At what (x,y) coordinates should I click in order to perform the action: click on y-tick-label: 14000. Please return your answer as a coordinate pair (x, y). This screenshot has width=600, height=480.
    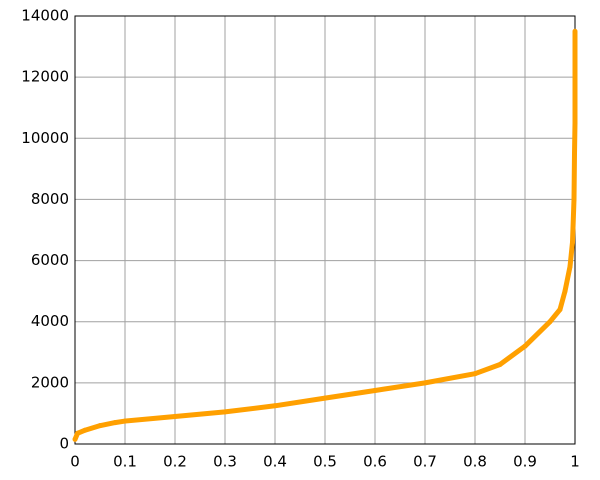
    Looking at the image, I should click on (45, 16).